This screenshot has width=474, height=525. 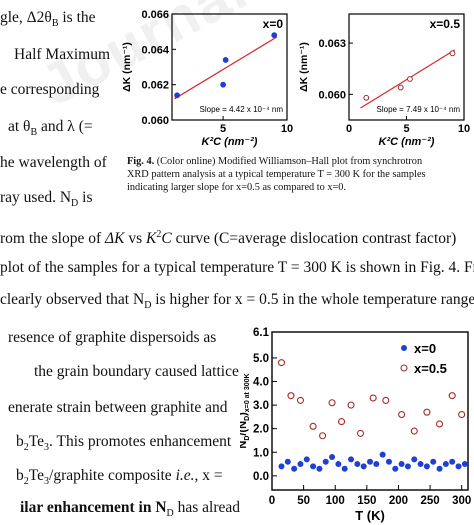 I want to click on x-tick-label: 100, so click(x=335, y=501).